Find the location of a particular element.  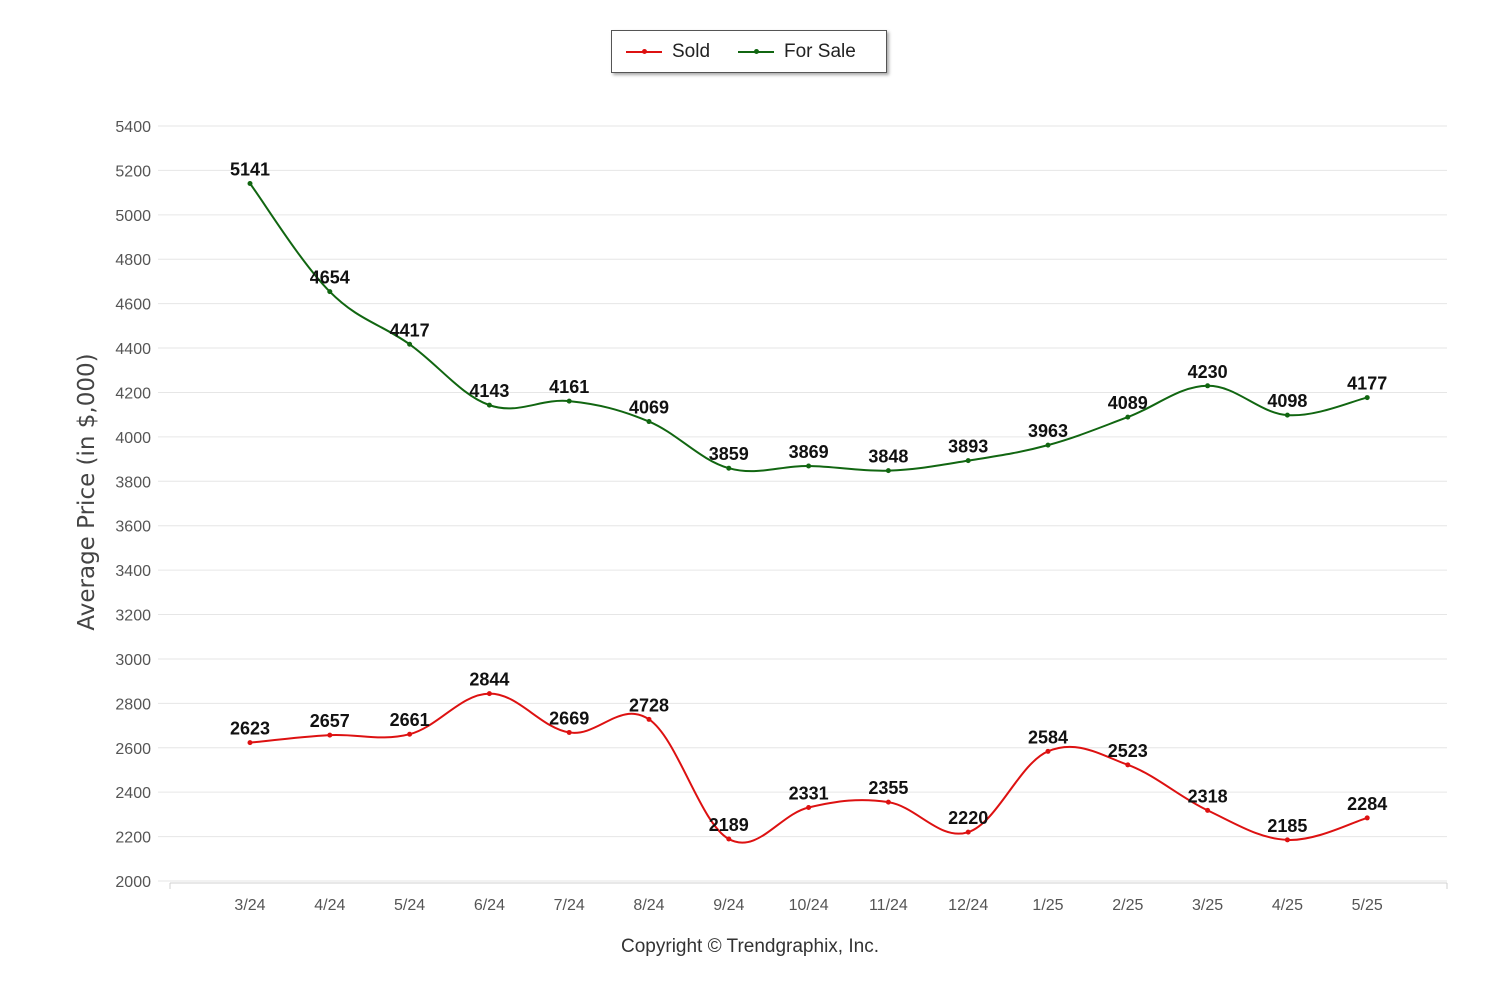

data-label-for-sale: 3848 is located at coordinates (888, 457).